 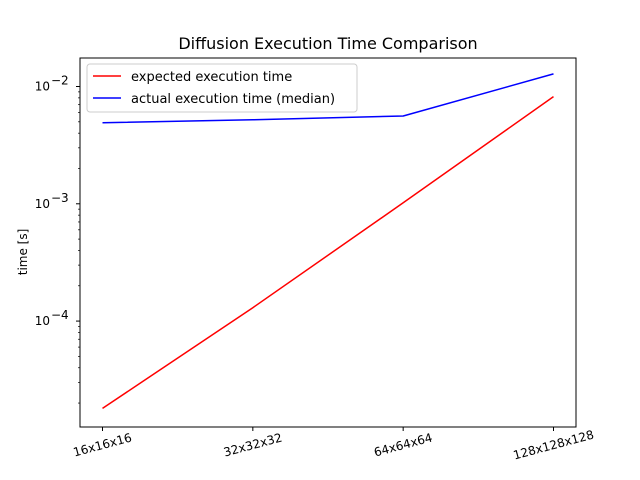 I want to click on y-axis-label: time [s], so click(x=23, y=252).